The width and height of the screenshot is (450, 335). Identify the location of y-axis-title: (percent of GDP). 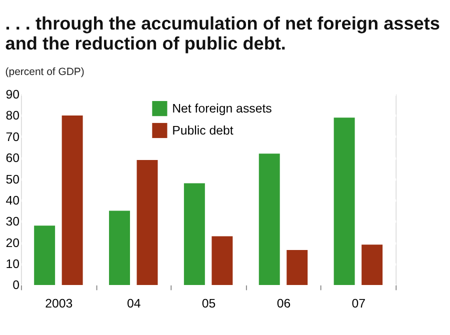
(44, 72).